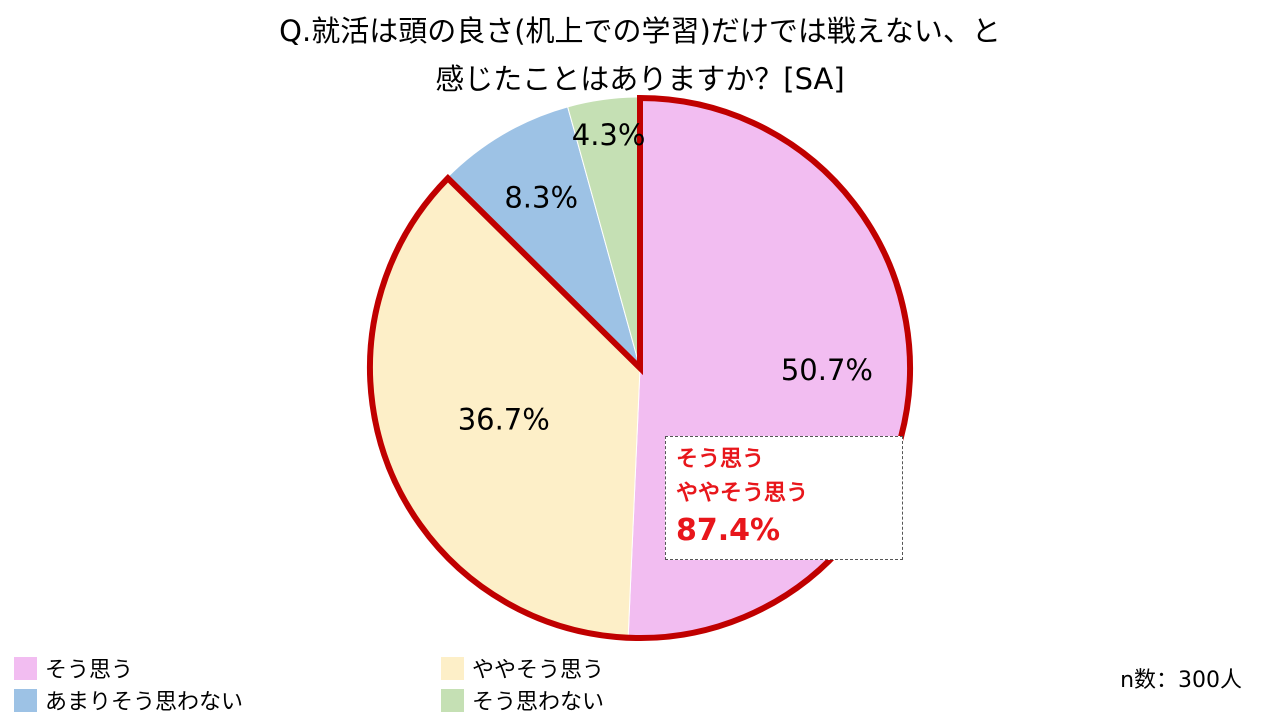 Image resolution: width=1280 pixels, height=720 pixels. Describe the element at coordinates (541, 198) in the screenshot. I see `slice-value-label-2: 8.3%` at that location.